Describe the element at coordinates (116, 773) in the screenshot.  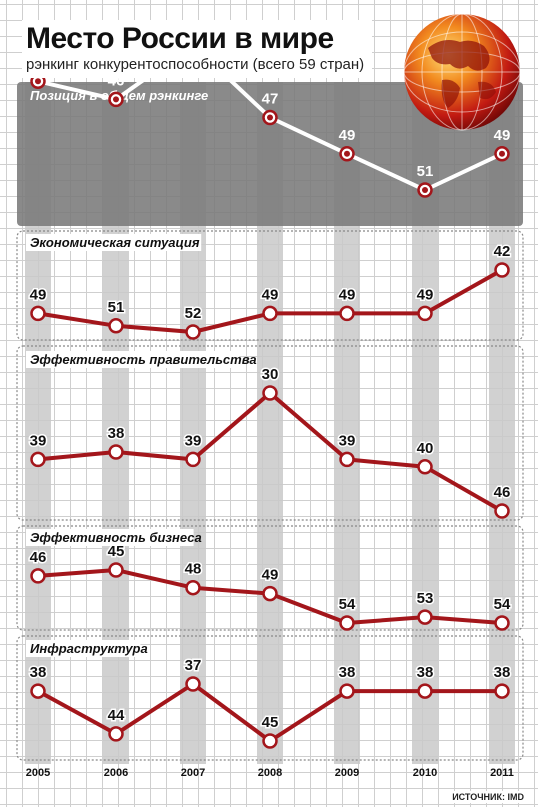
I see `x-tick-label: 2006` at that location.